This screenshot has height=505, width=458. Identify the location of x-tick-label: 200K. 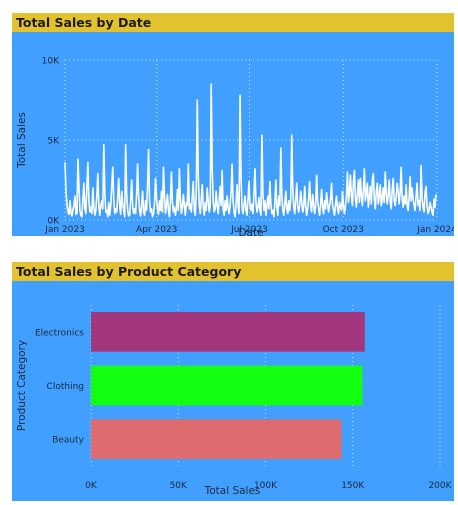
(440, 486).